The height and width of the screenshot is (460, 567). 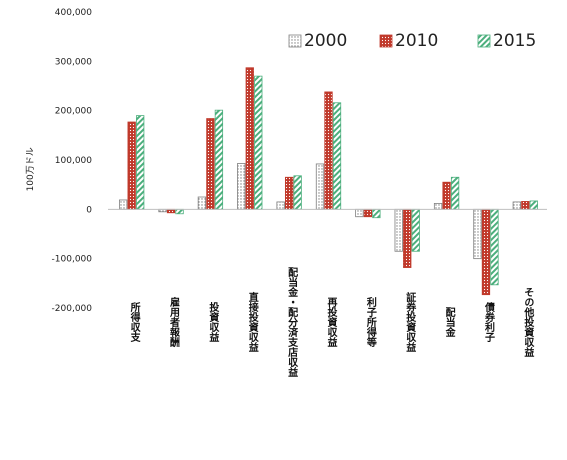 I want to click on legend-label: 2010, so click(x=416, y=41).